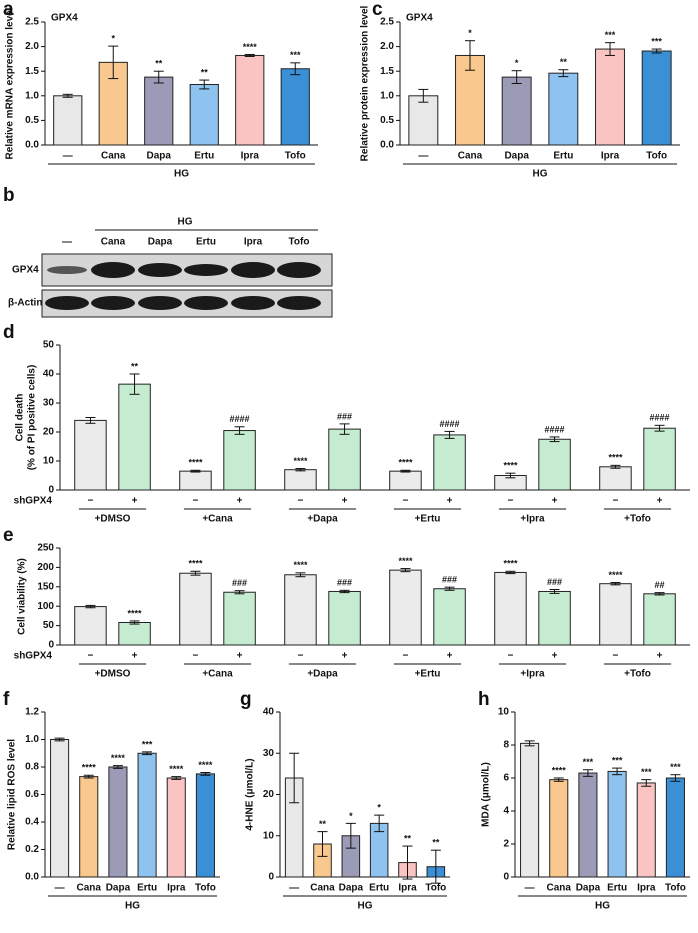  I want to click on y-tick-label: 4, so click(506, 811).